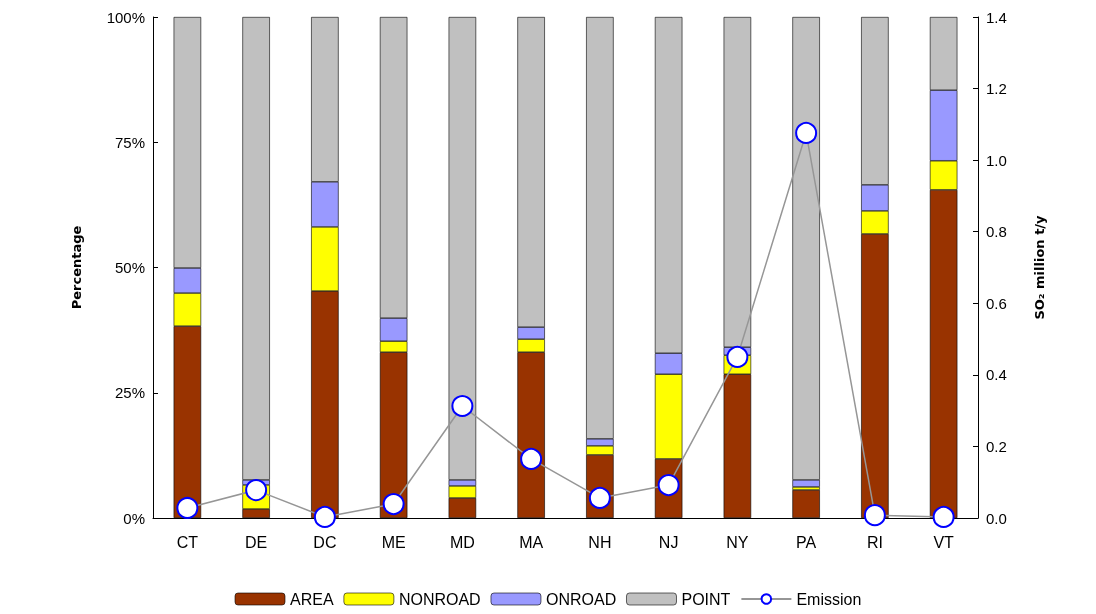  What do you see at coordinates (874, 542) in the screenshot?
I see `x-tick-label: RI` at bounding box center [874, 542].